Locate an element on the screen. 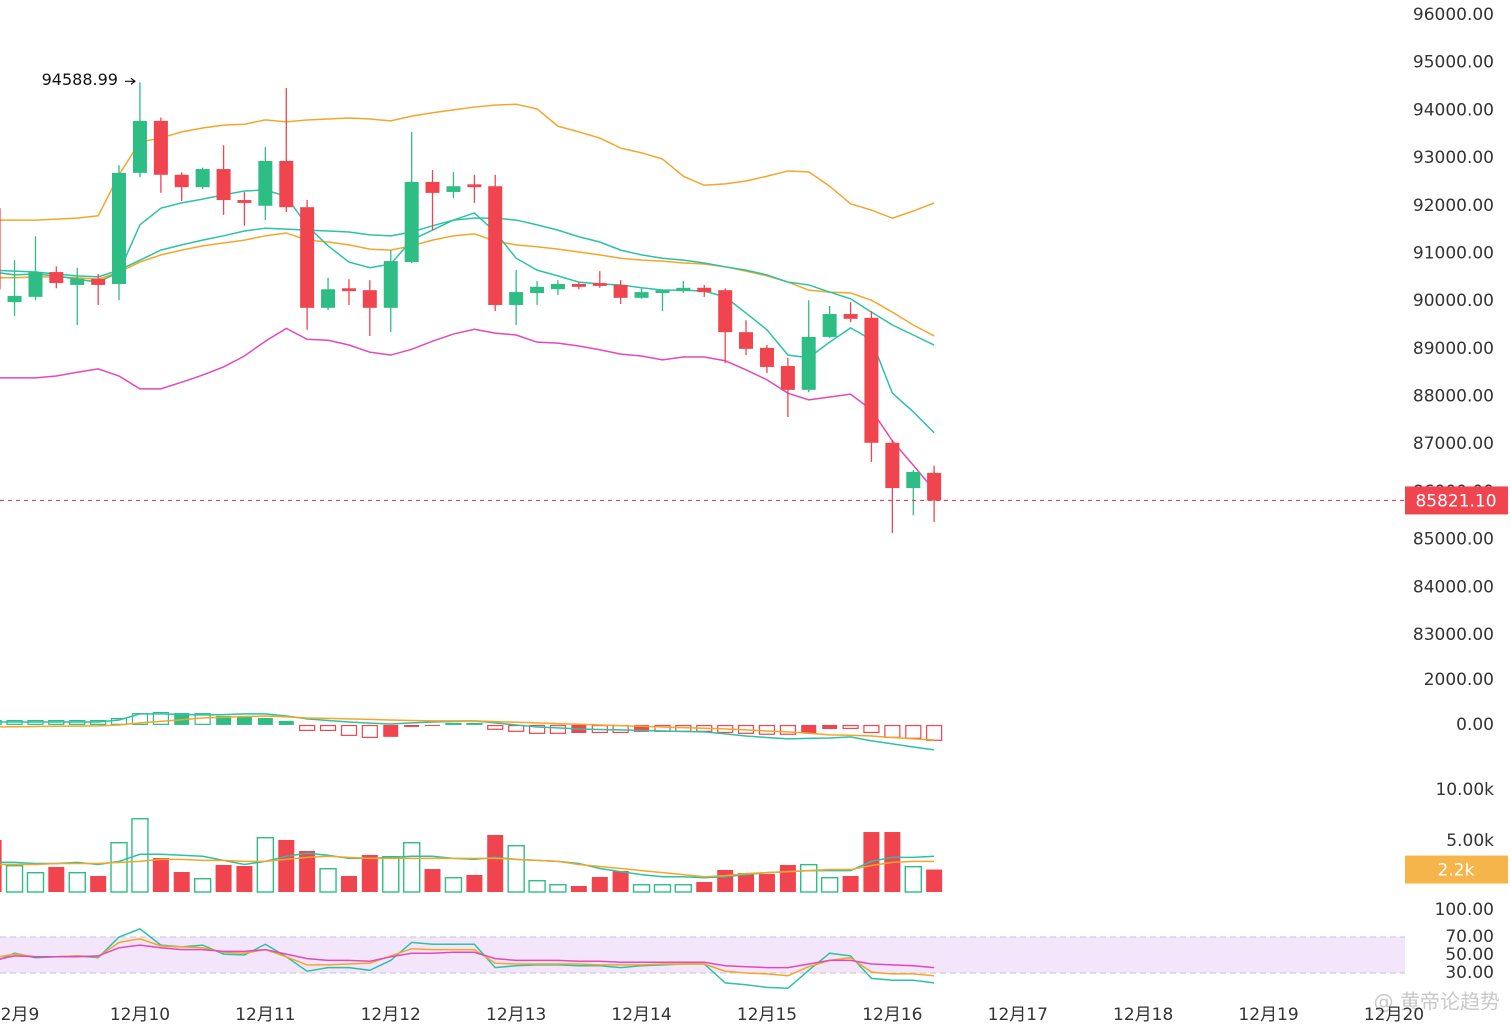 The height and width of the screenshot is (1029, 1511). y-tick-label: 10.00k is located at coordinates (1464, 790).